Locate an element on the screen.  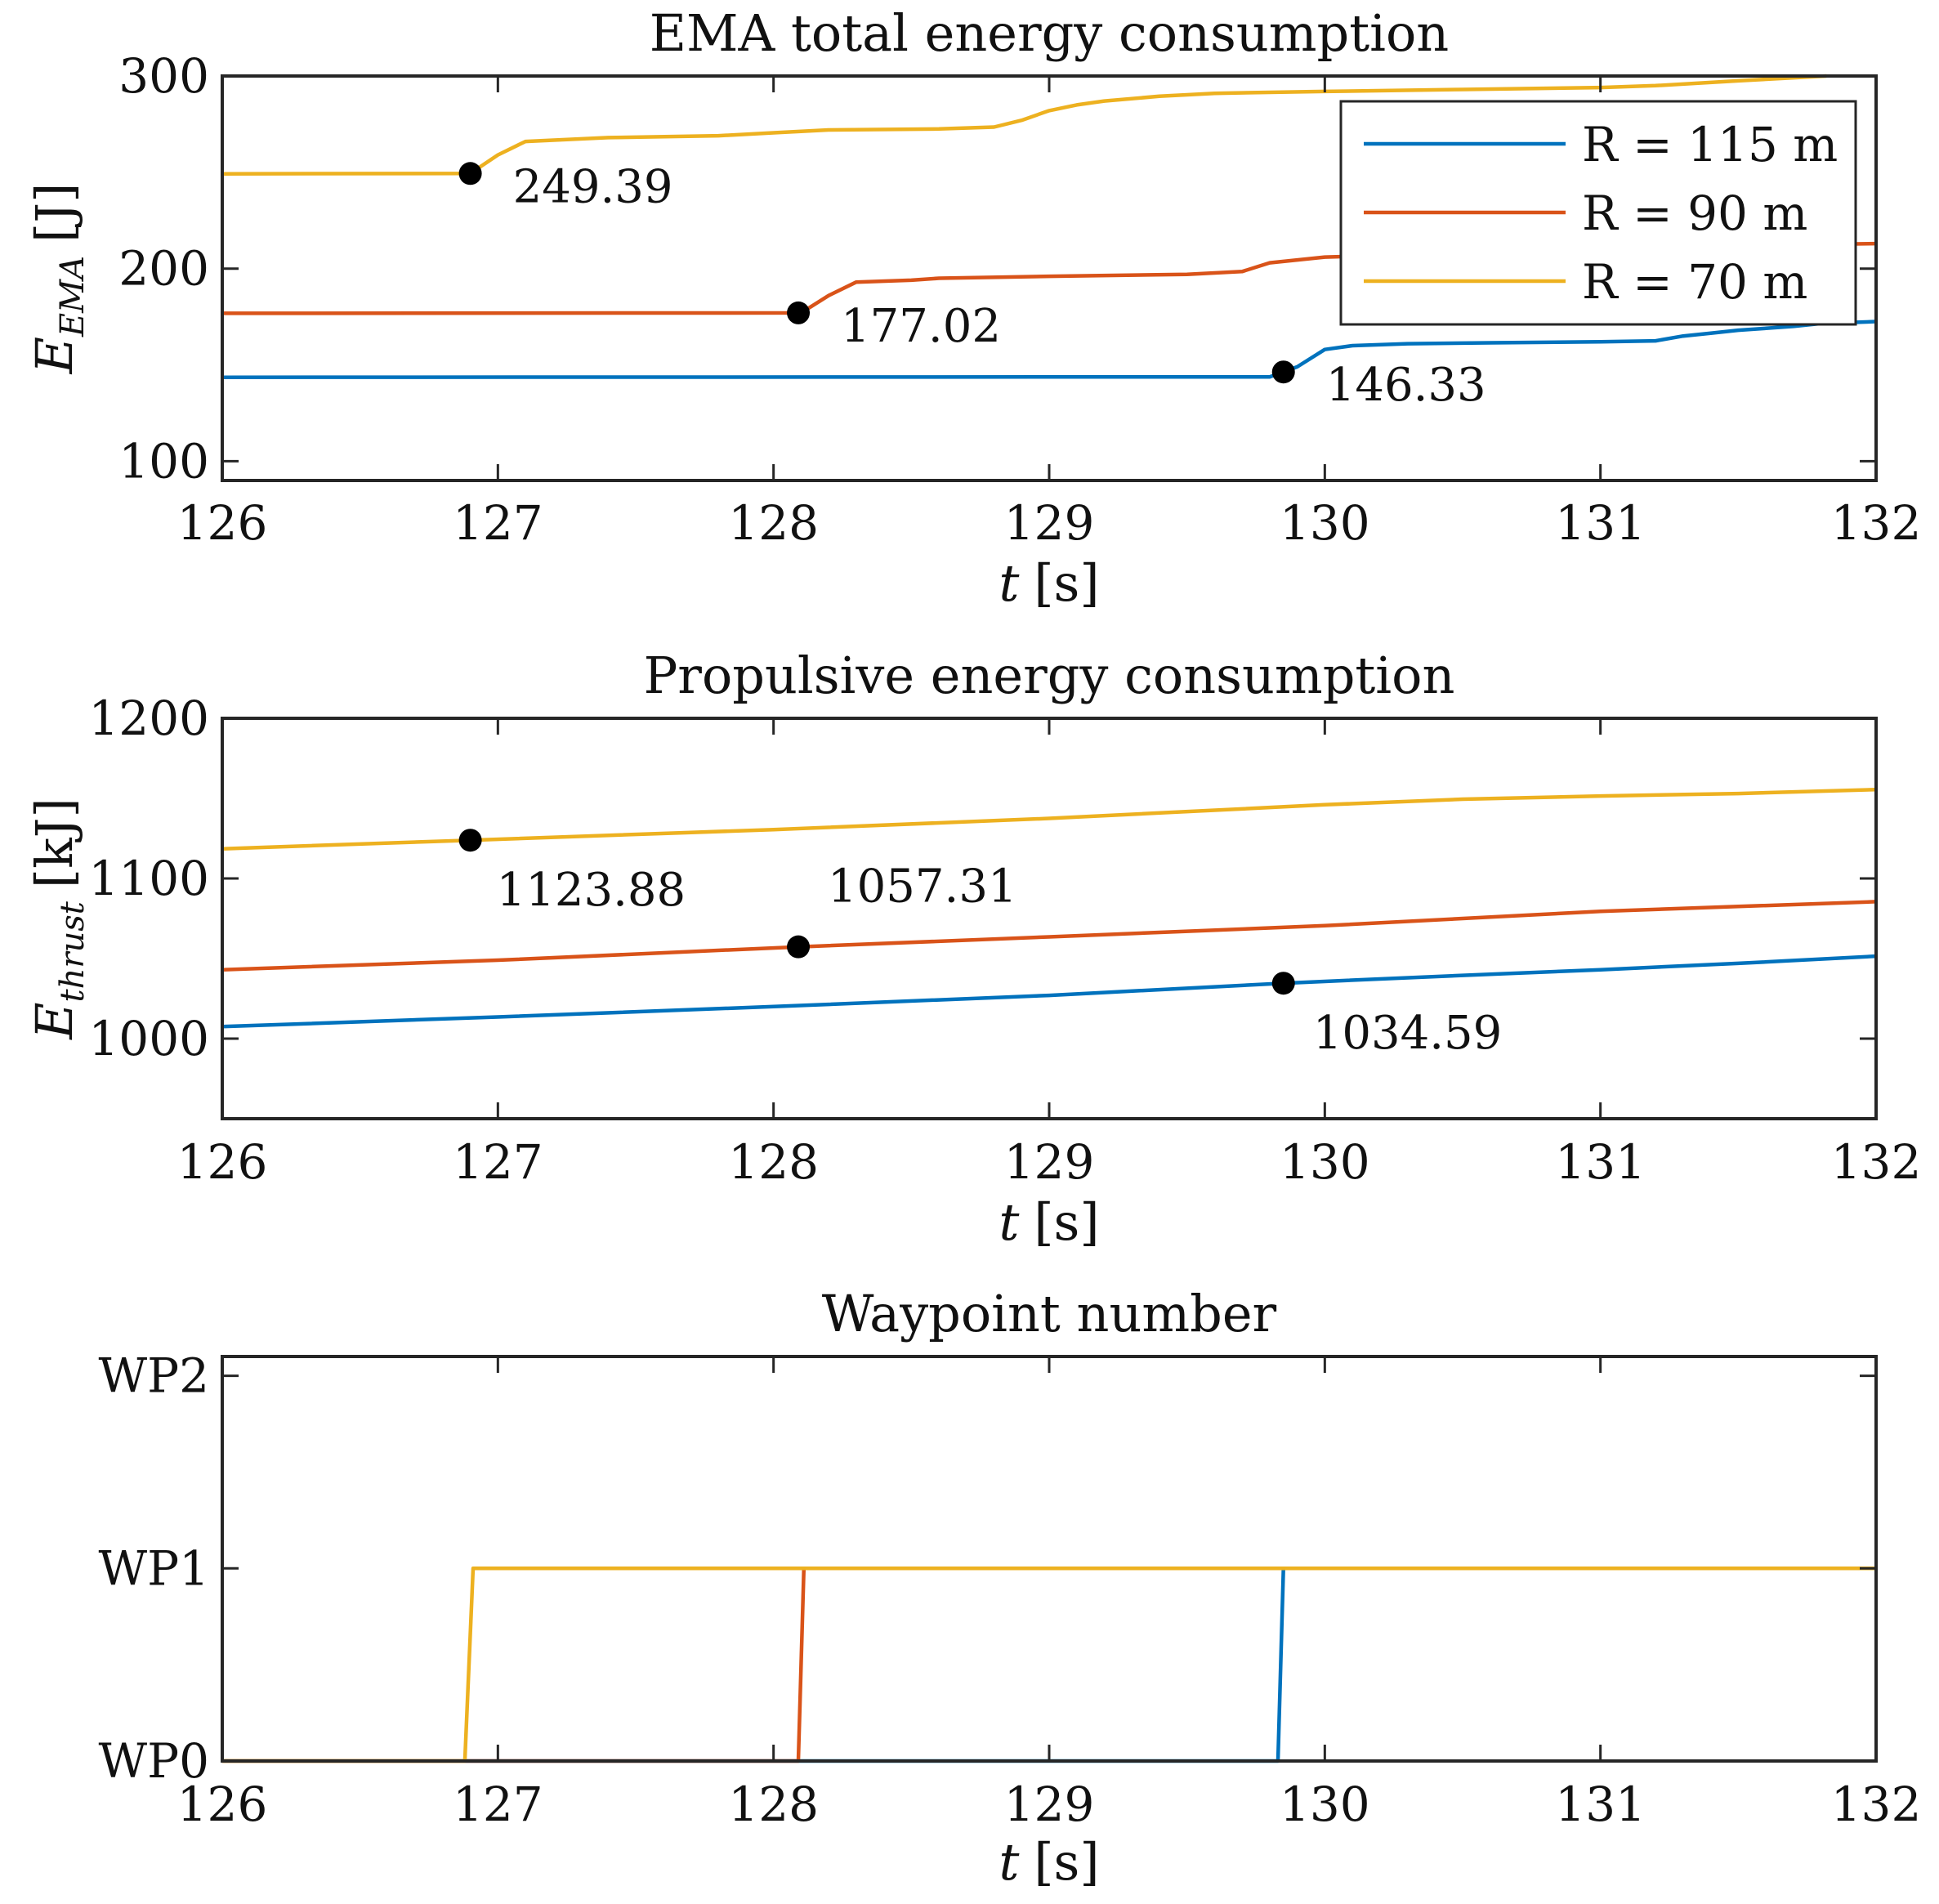
data-marker-label: 249.39 is located at coordinates (593, 186).